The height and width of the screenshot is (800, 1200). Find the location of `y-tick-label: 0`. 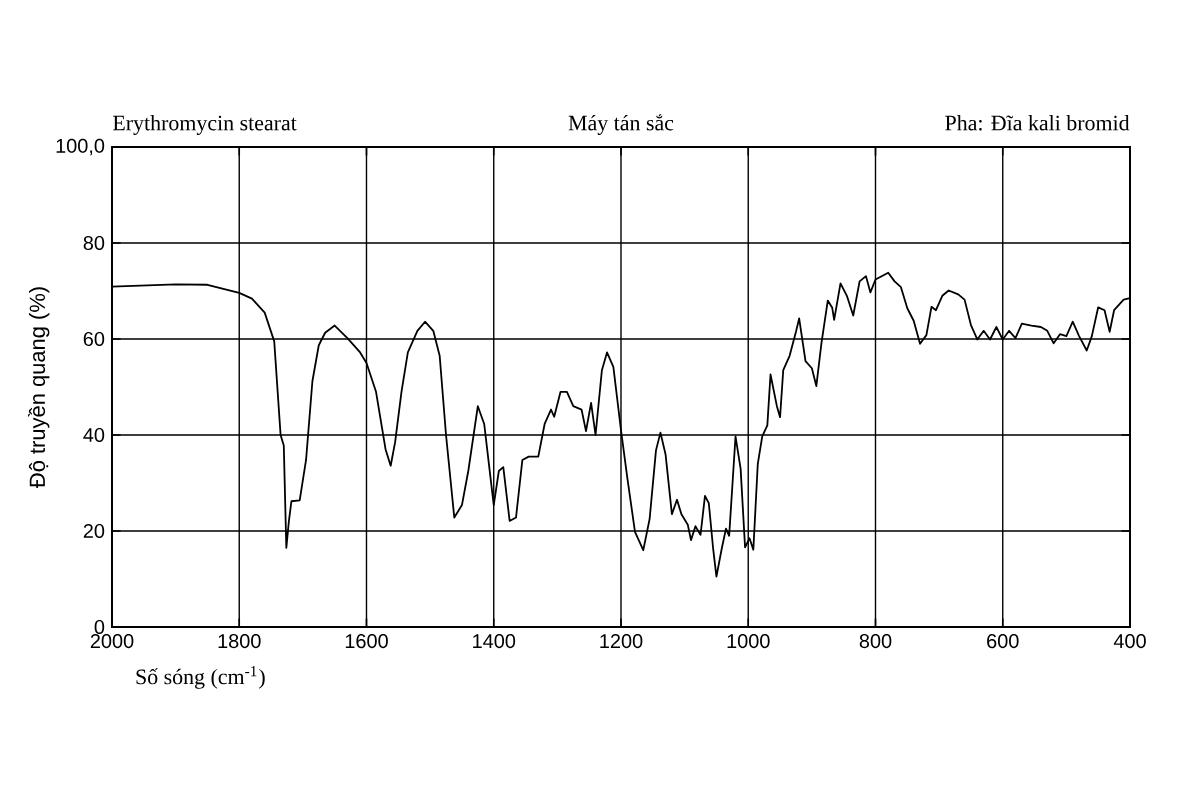

y-tick-label: 0 is located at coordinates (99, 627).